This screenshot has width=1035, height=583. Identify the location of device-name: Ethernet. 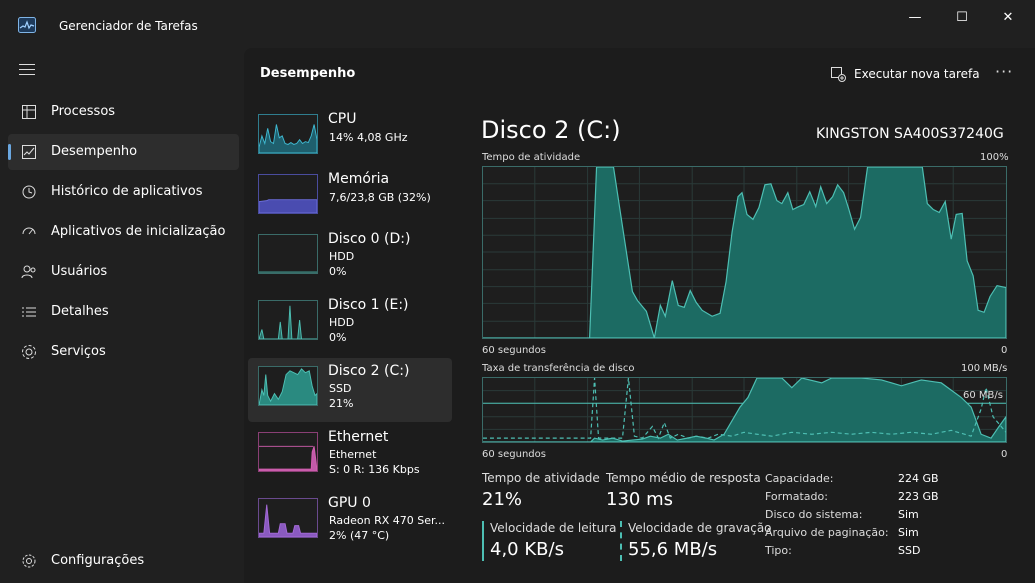
(358, 437).